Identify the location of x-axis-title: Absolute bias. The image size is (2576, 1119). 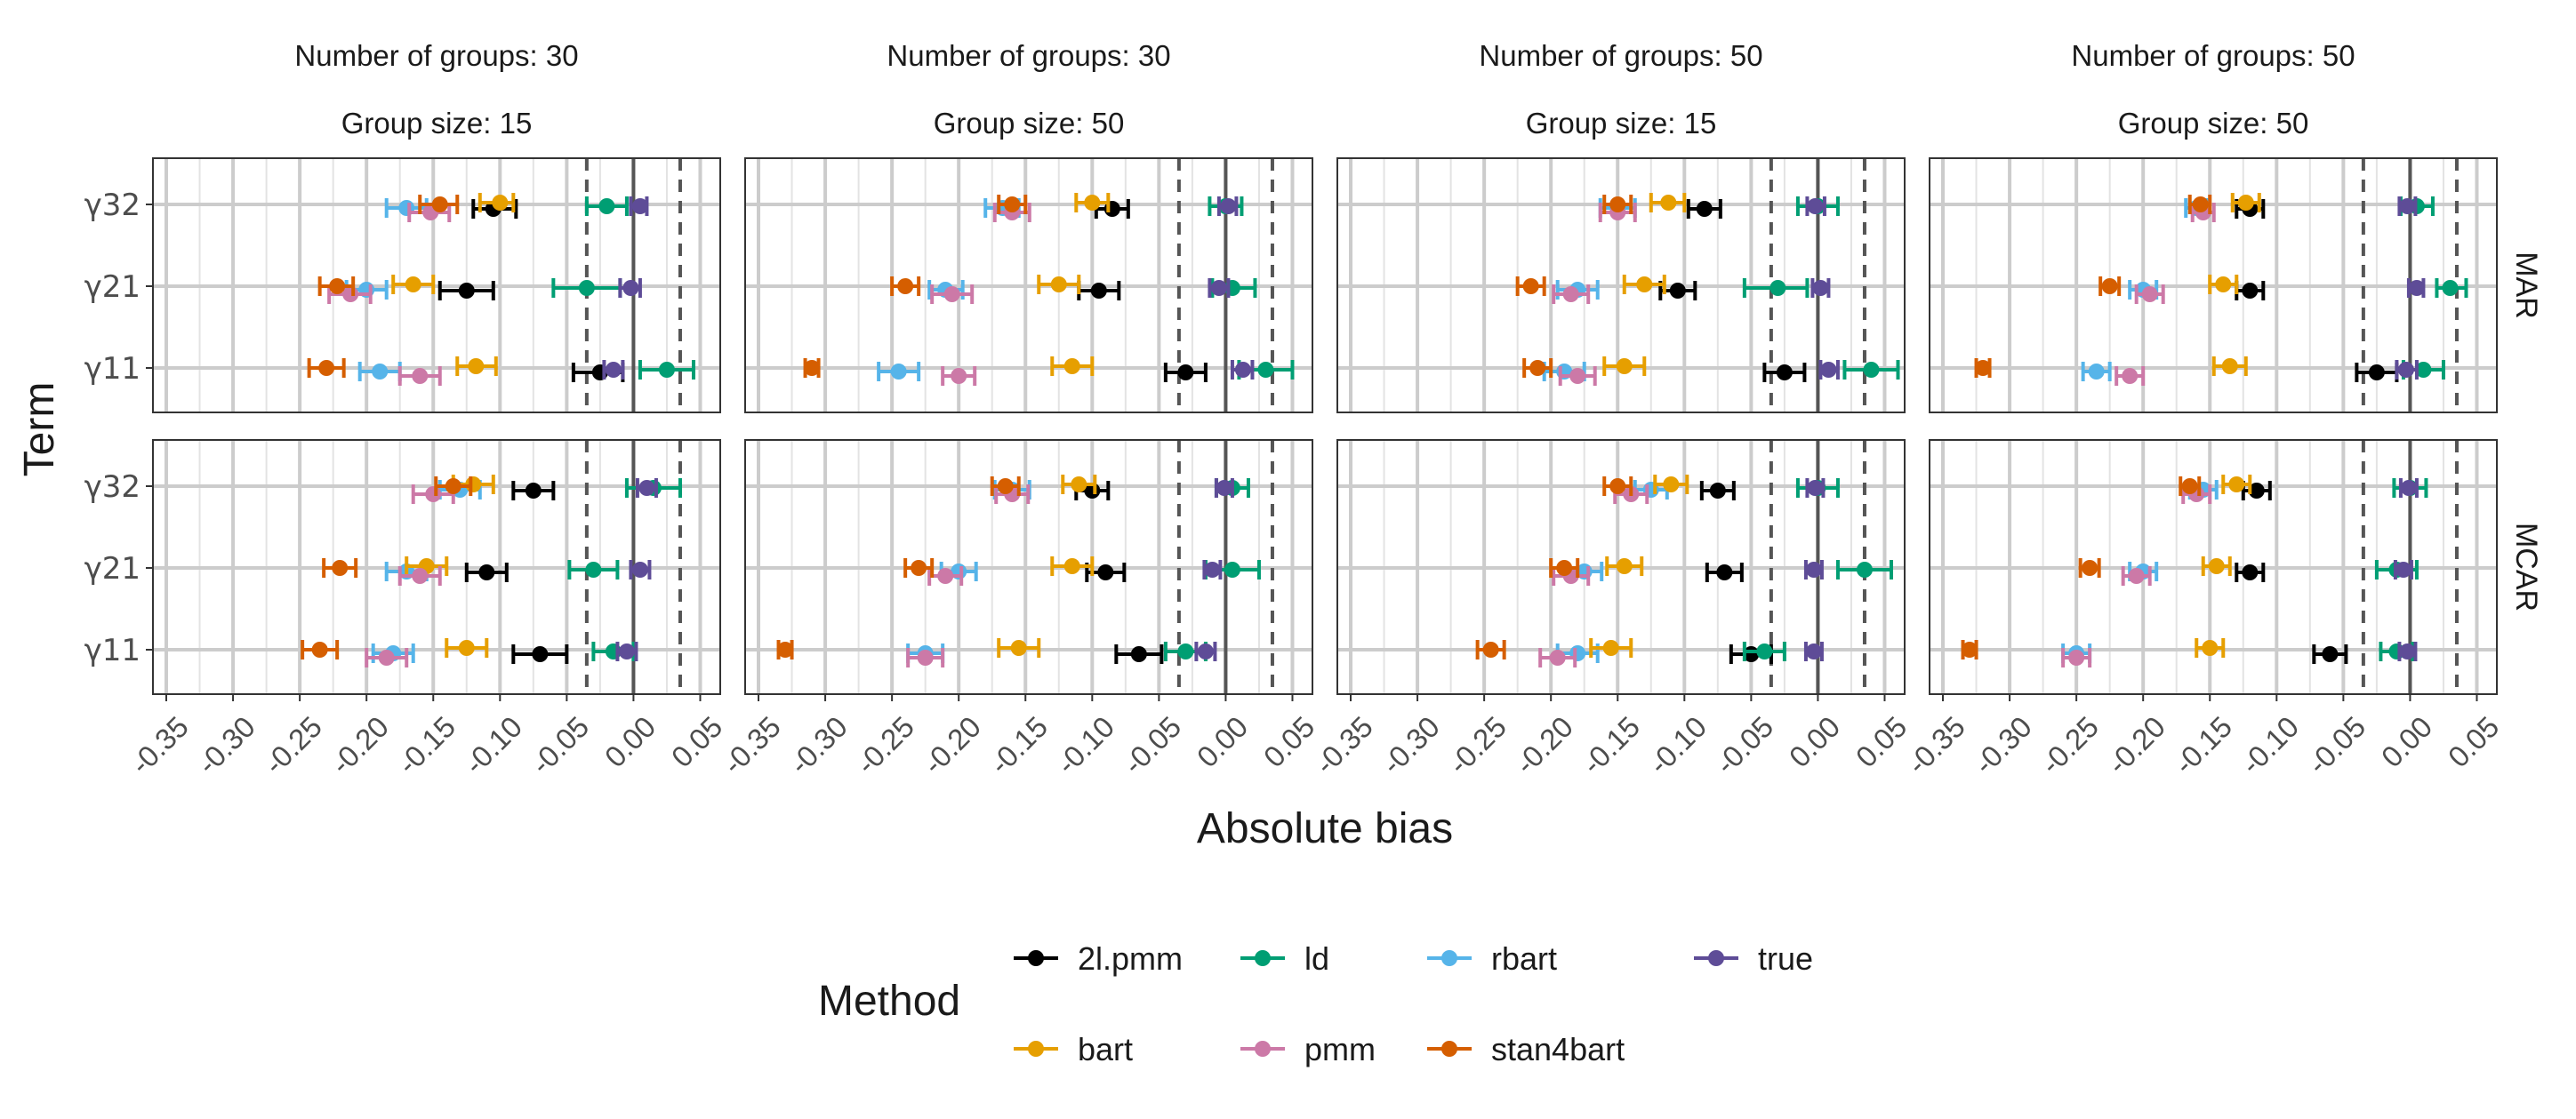
(1325, 828).